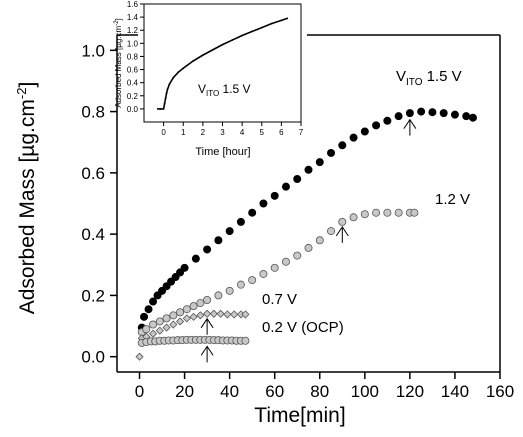 The image size is (523, 437). Describe the element at coordinates (299, 415) in the screenshot. I see `main-x-axis-title: Time[min]` at that location.